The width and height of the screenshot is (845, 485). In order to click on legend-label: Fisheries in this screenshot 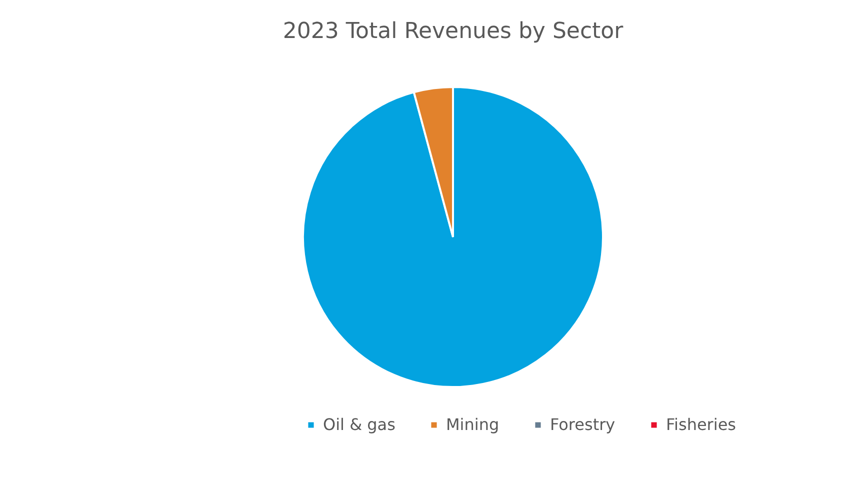, I will do `click(701, 424)`.